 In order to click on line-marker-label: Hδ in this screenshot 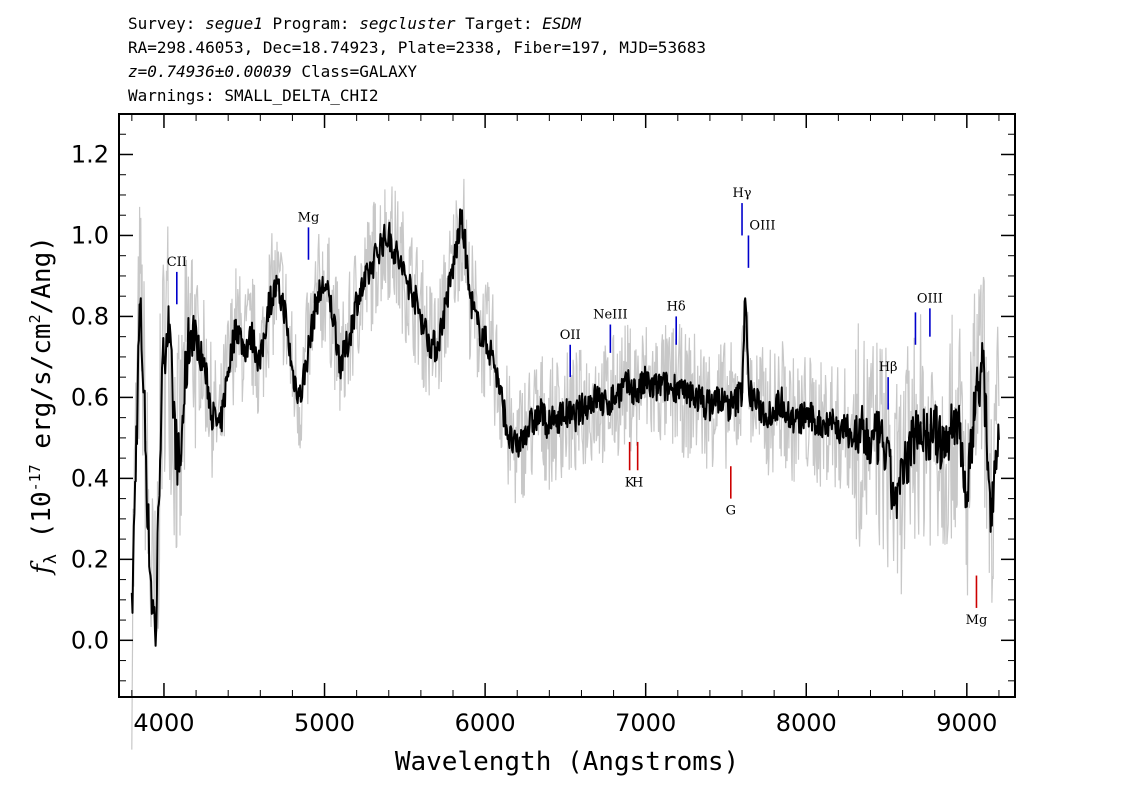, I will do `click(676, 306)`.